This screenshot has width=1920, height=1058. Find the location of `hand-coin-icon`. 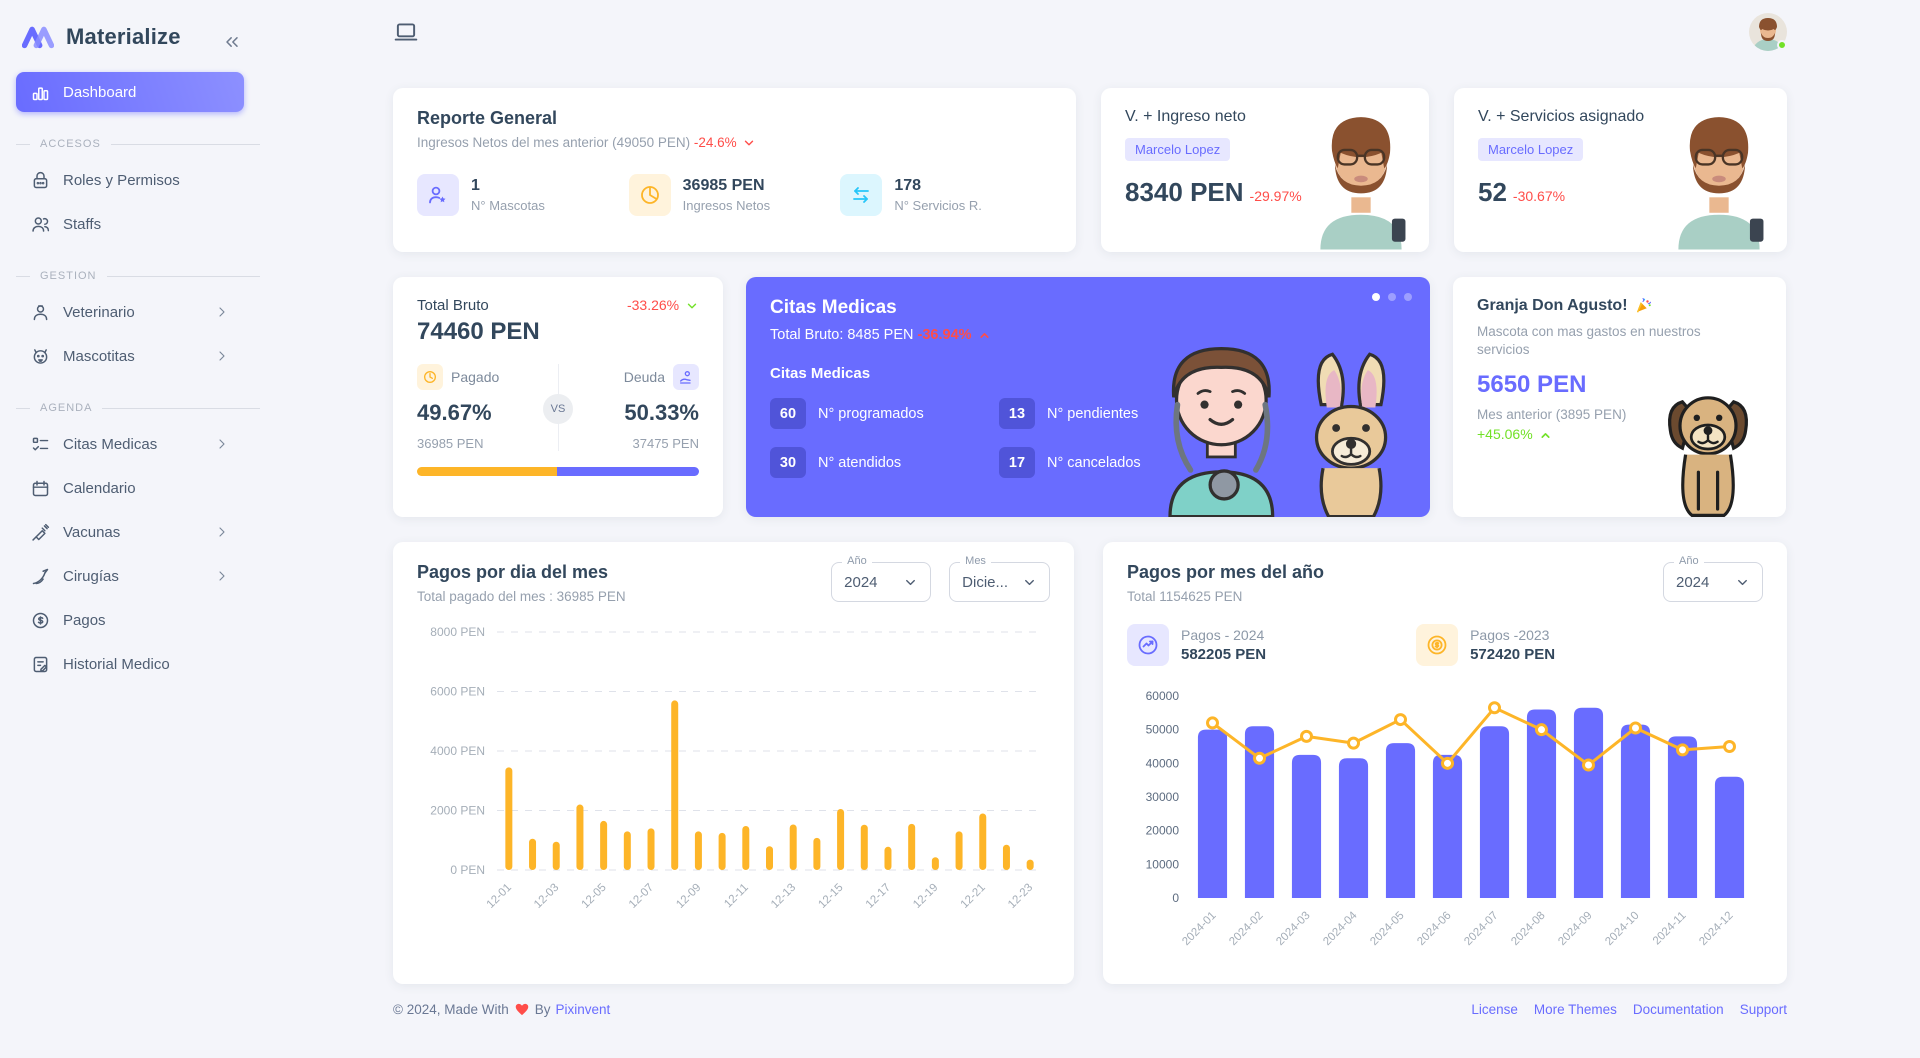

hand-coin-icon is located at coordinates (686, 377).